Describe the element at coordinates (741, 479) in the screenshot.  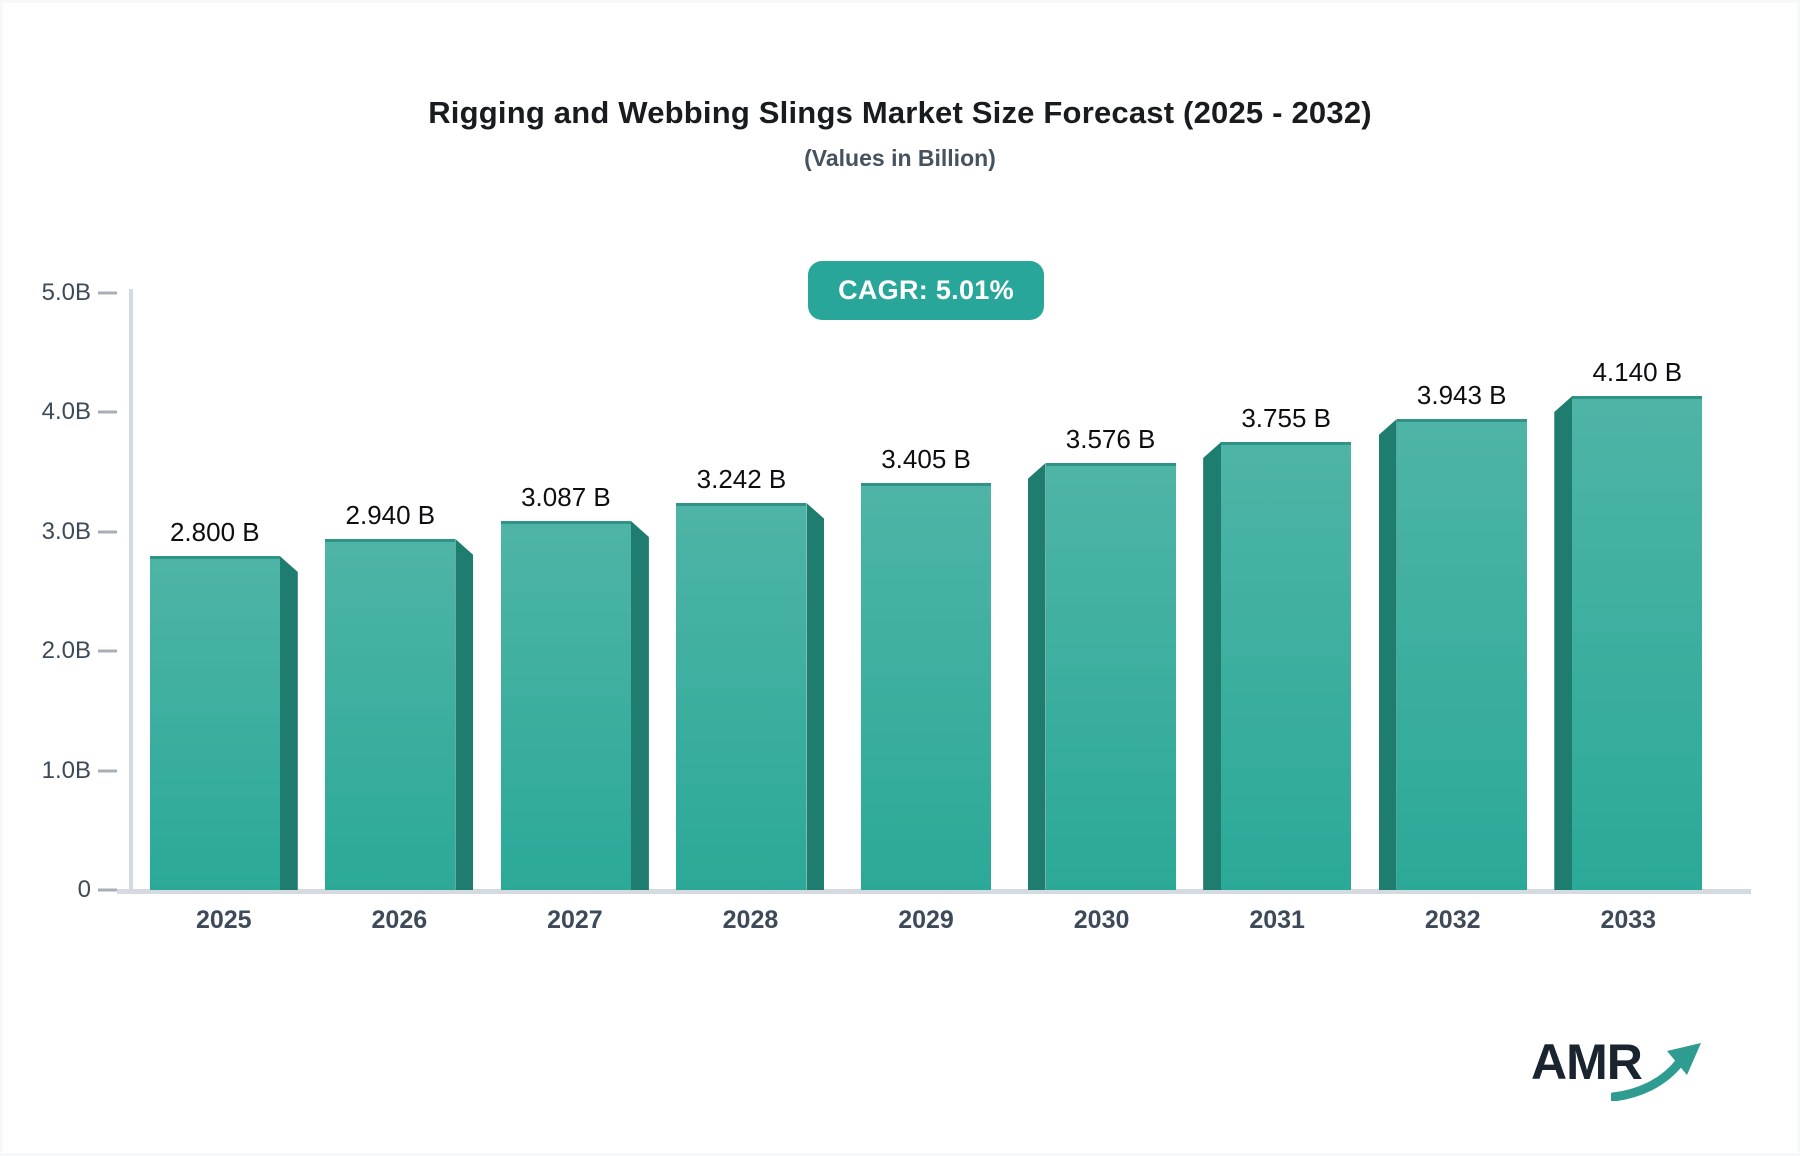
I see `bar-value-label: 3.242 B` at that location.